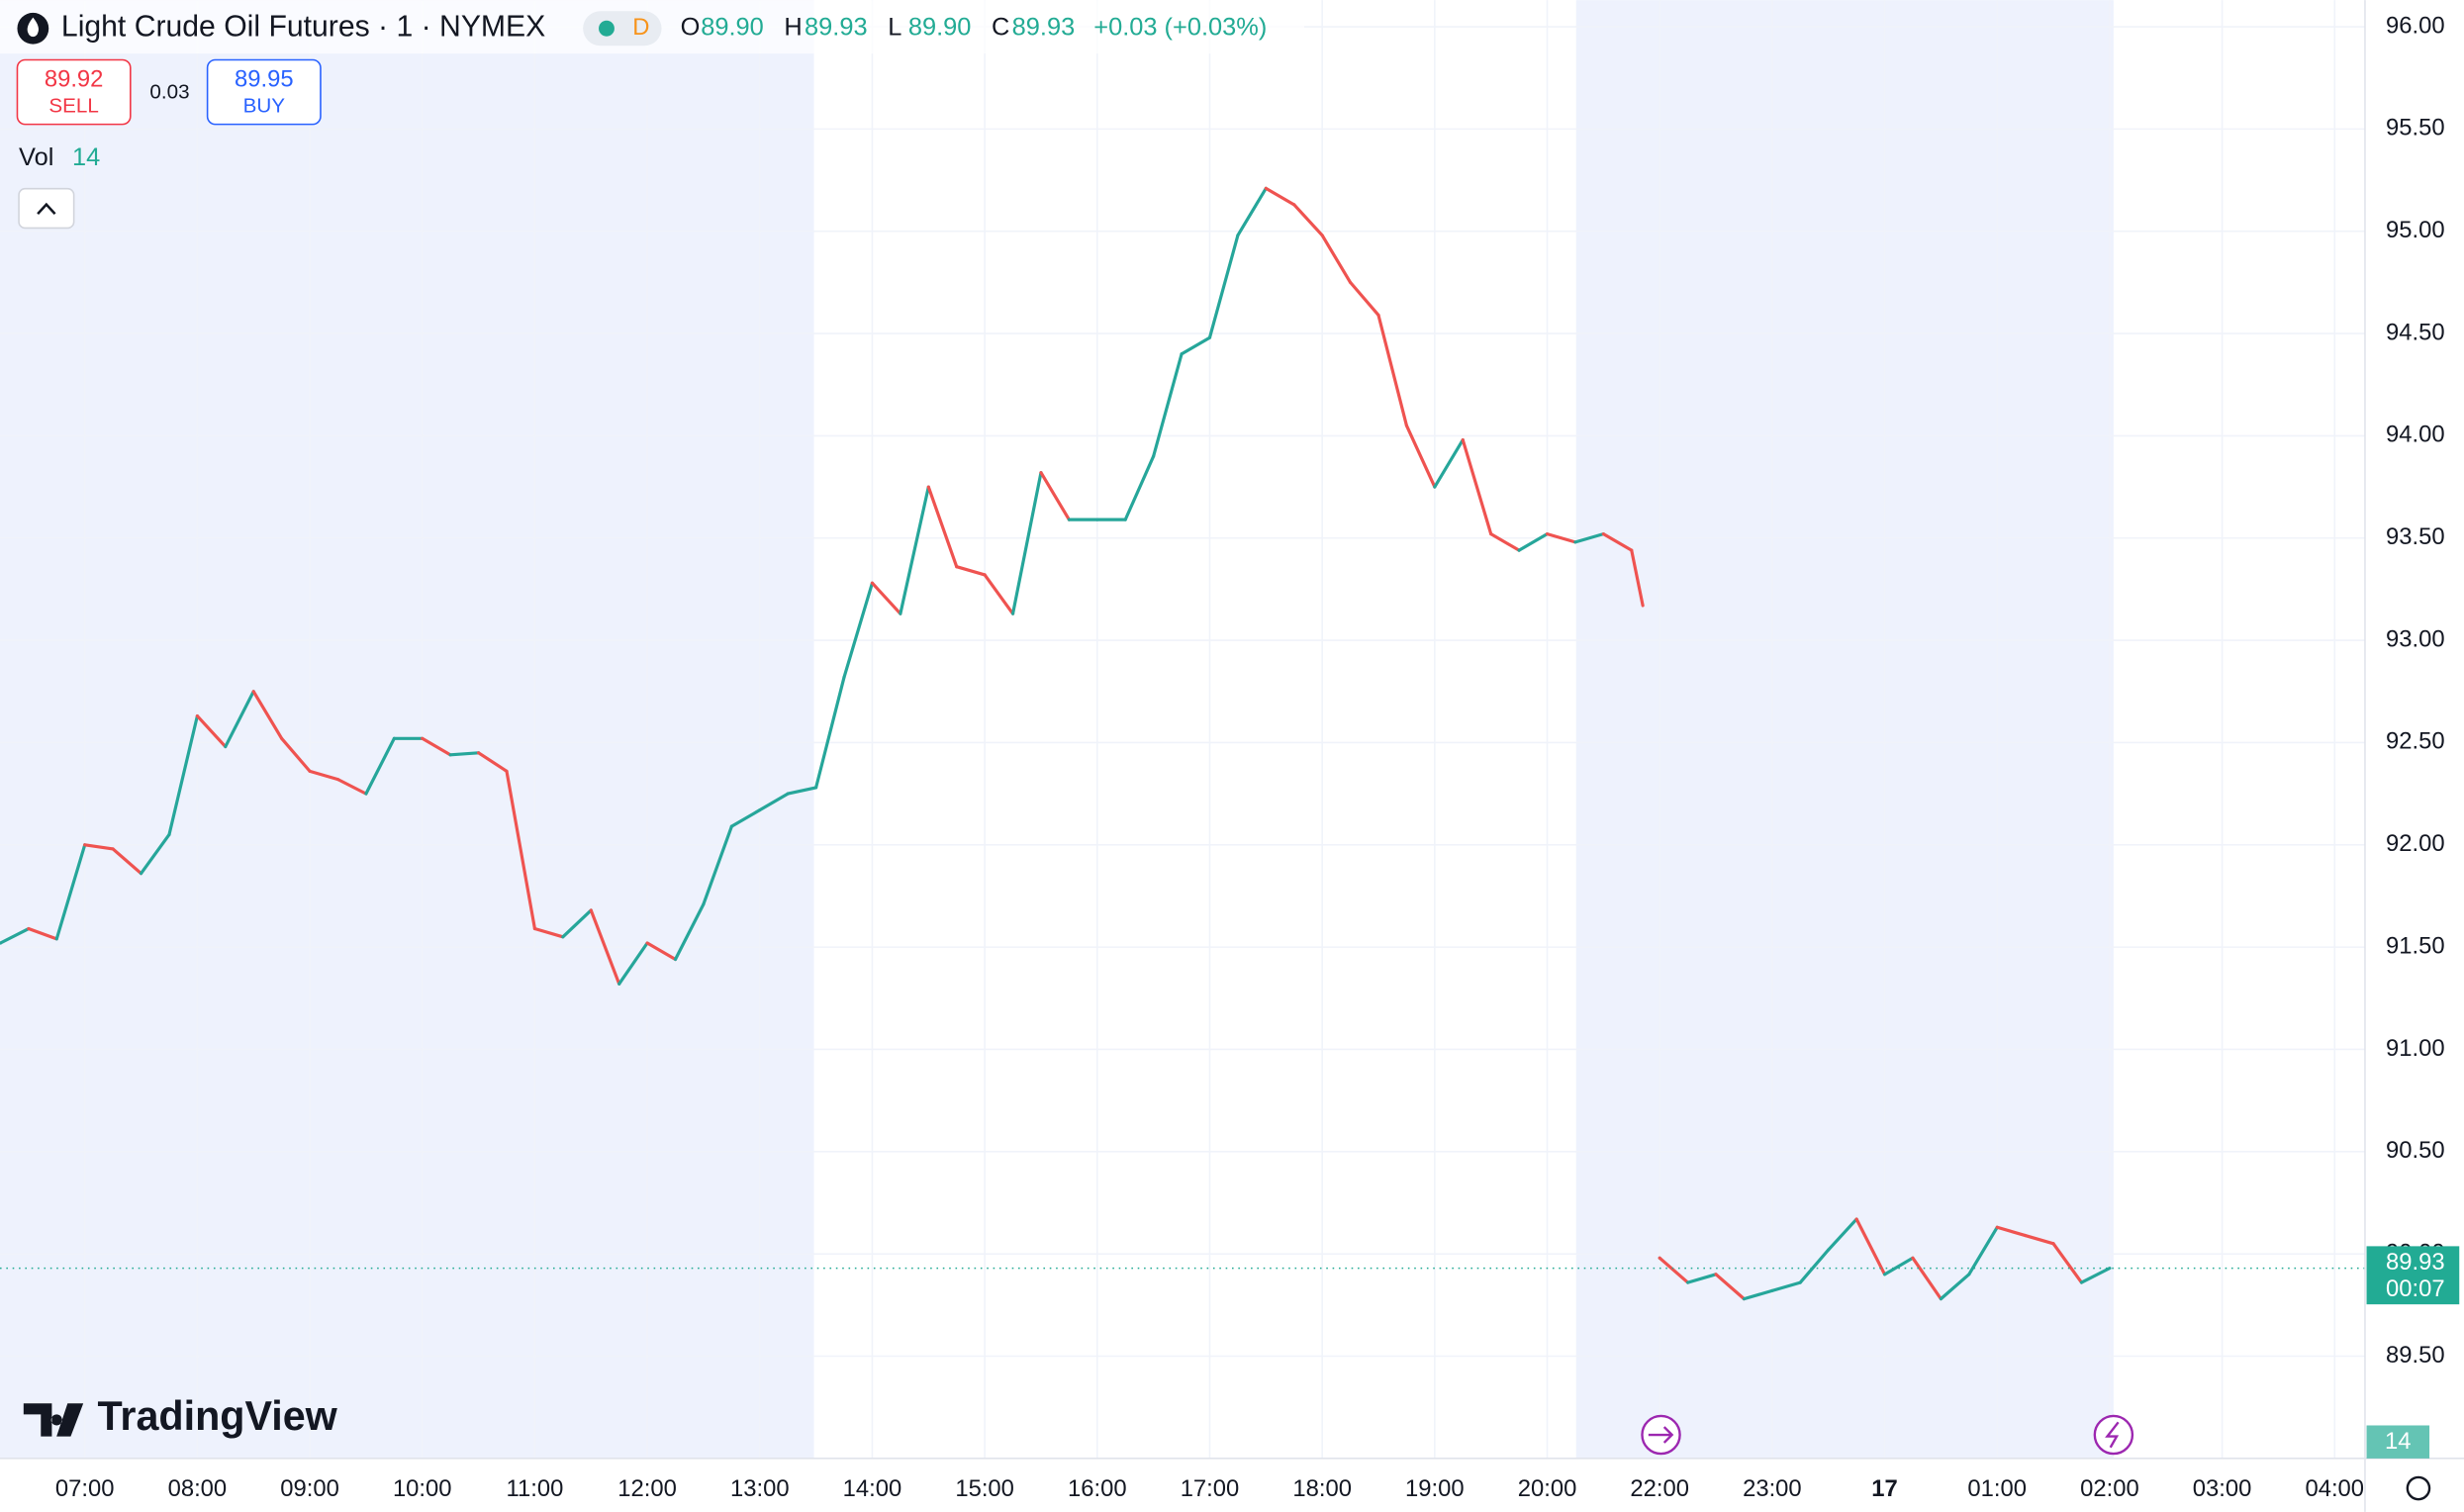 Image resolution: width=2464 pixels, height=1512 pixels. Describe the element at coordinates (33, 28) in the screenshot. I see `symbol-icon` at that location.